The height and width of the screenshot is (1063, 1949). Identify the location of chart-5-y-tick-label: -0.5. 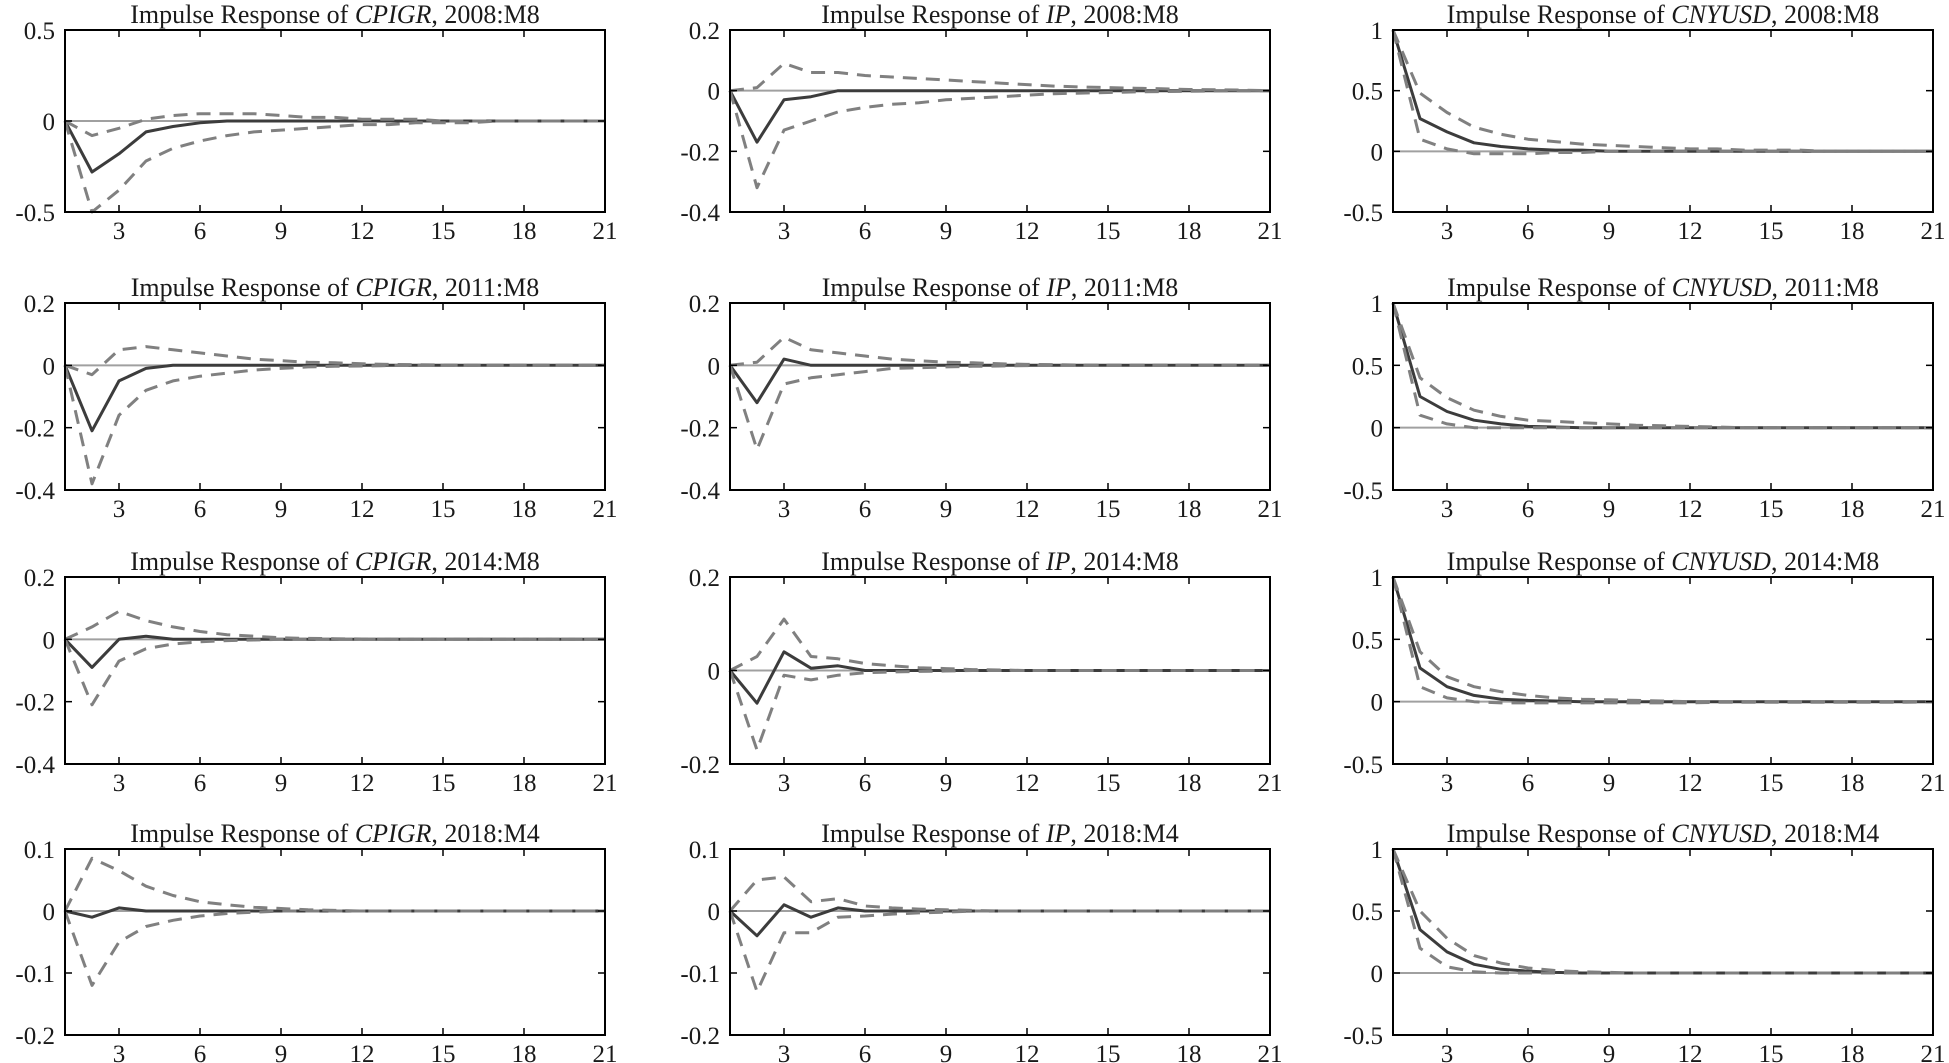
(1363, 491).